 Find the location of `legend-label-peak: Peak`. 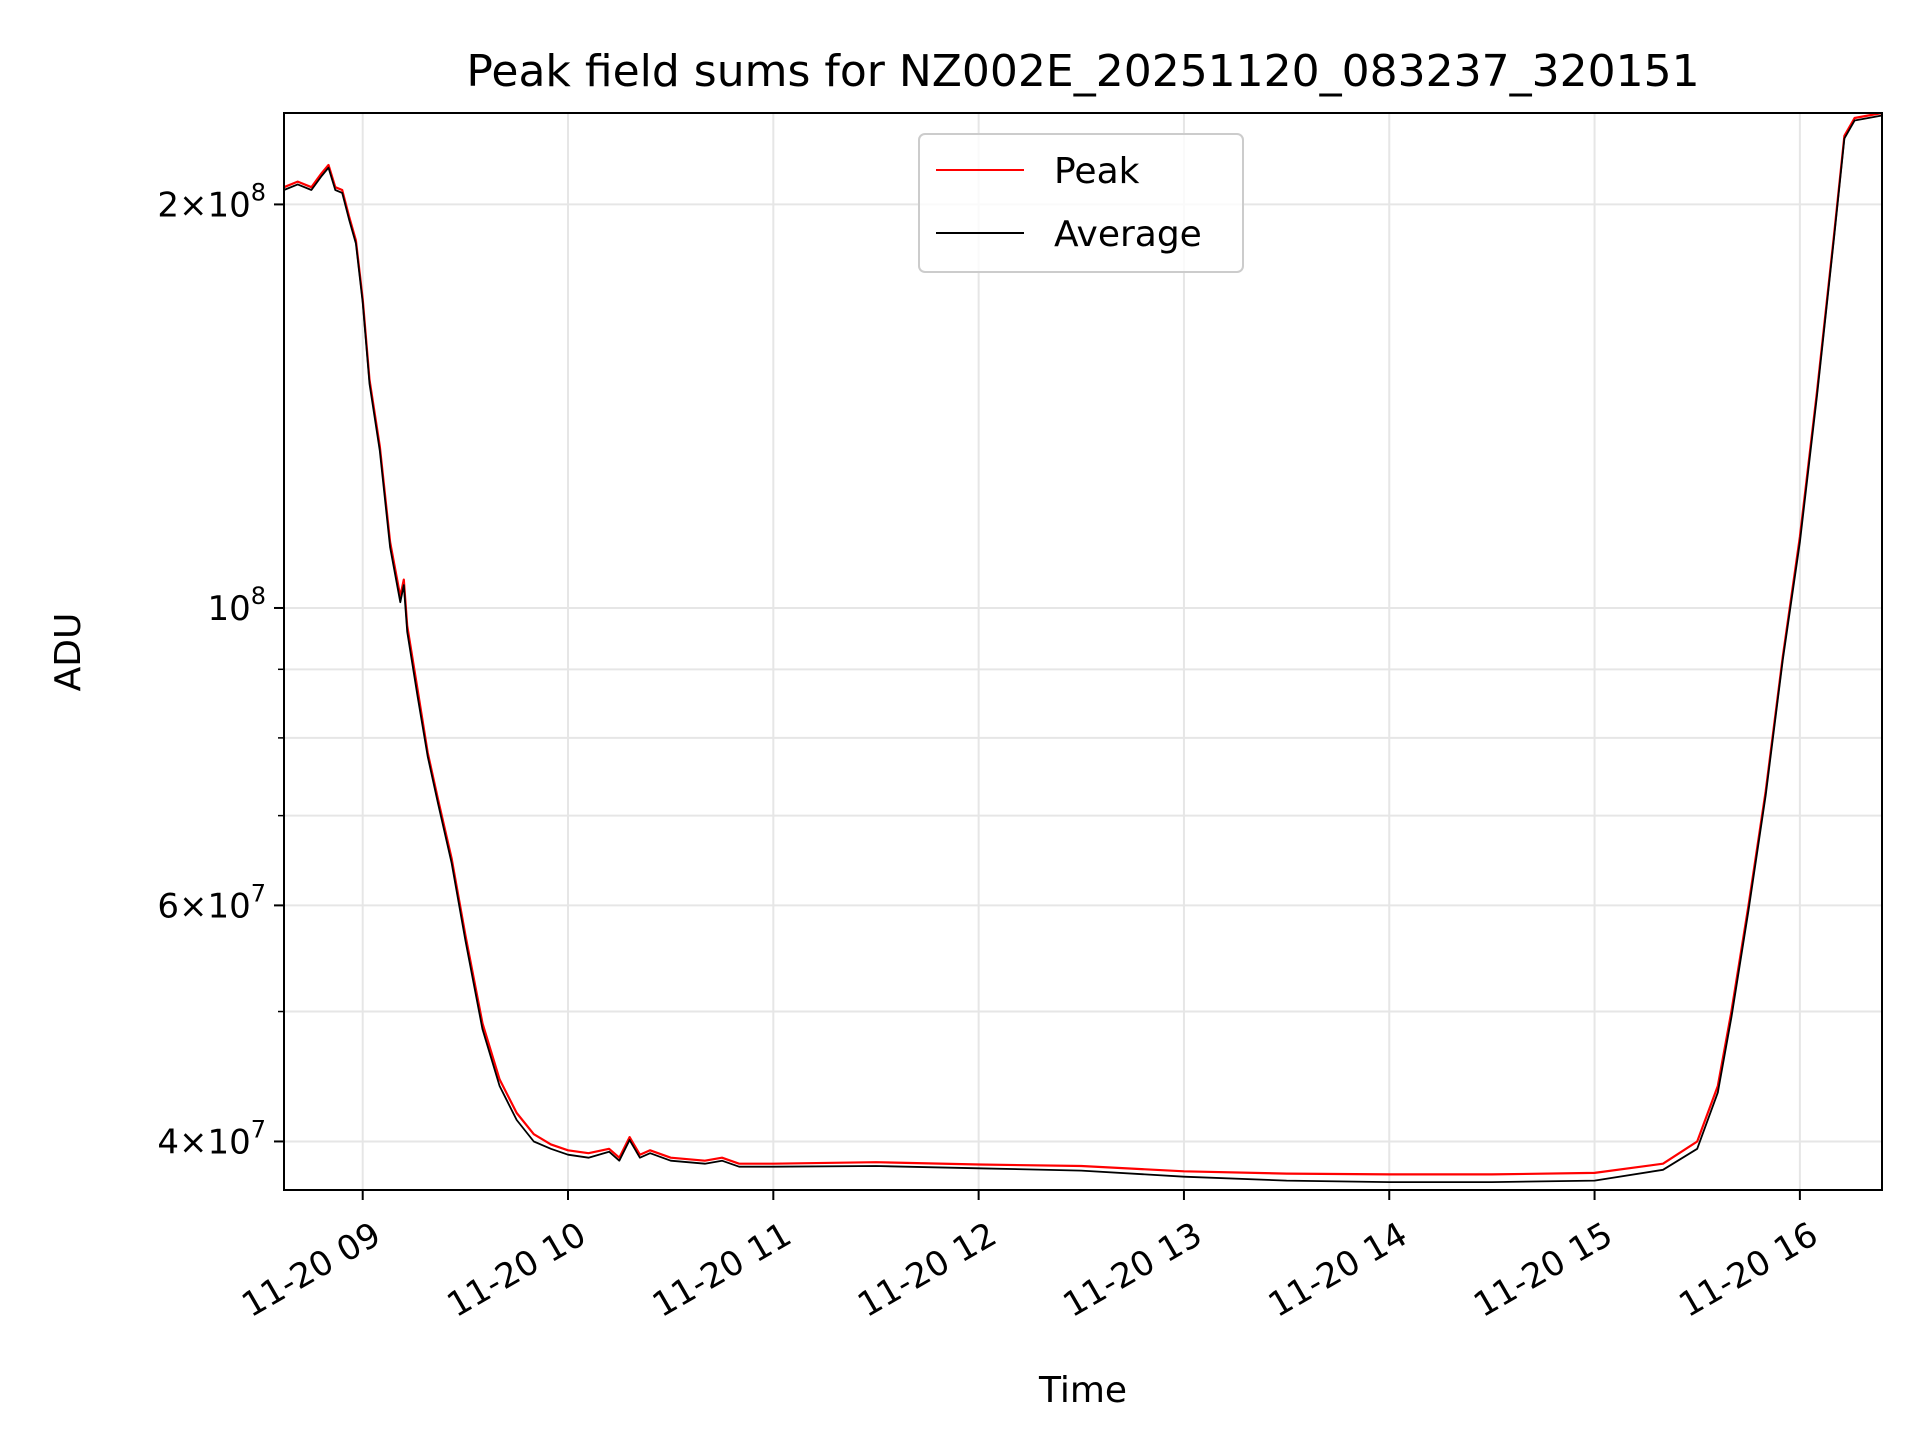

legend-label-peak: Peak is located at coordinates (1097, 171).